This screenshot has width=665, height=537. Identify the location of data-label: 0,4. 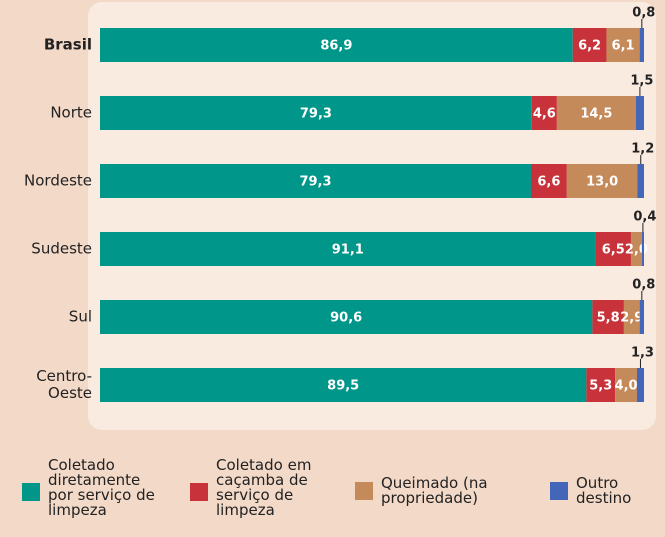
(644, 217).